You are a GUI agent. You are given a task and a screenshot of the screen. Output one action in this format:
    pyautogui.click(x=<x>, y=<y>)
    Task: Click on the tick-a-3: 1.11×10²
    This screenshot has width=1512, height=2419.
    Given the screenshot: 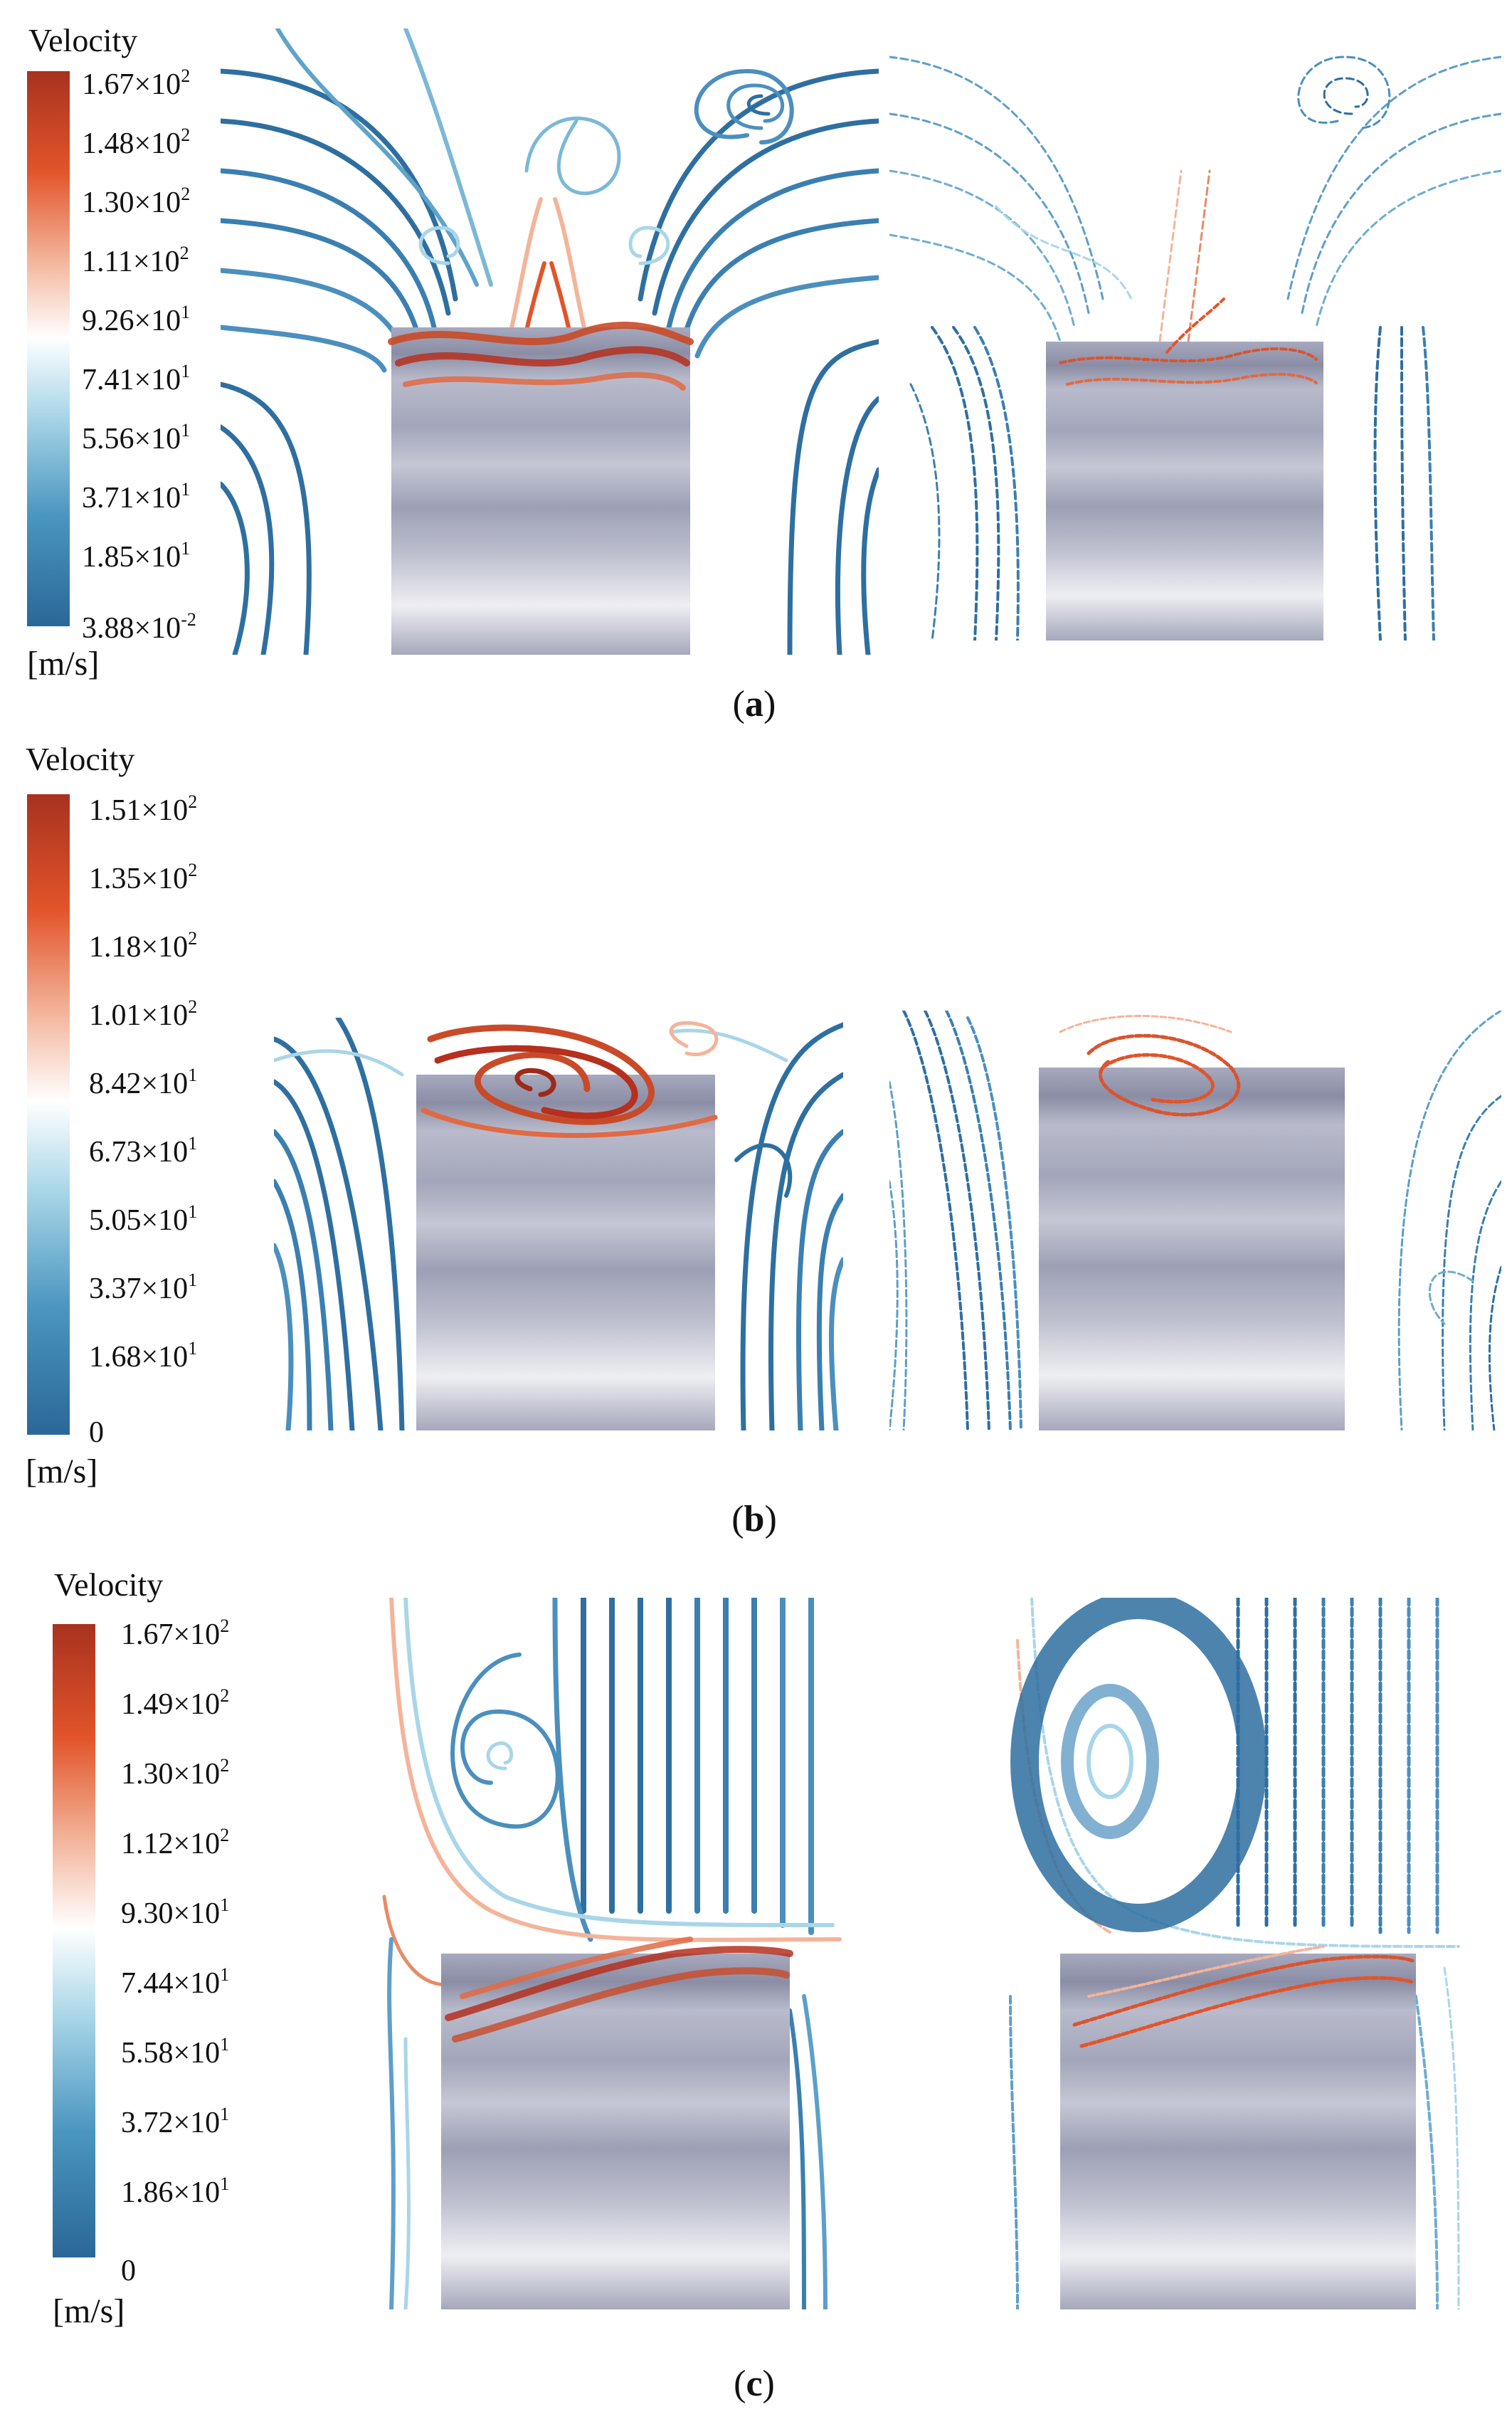 What is the action you would take?
    pyautogui.click(x=135, y=260)
    